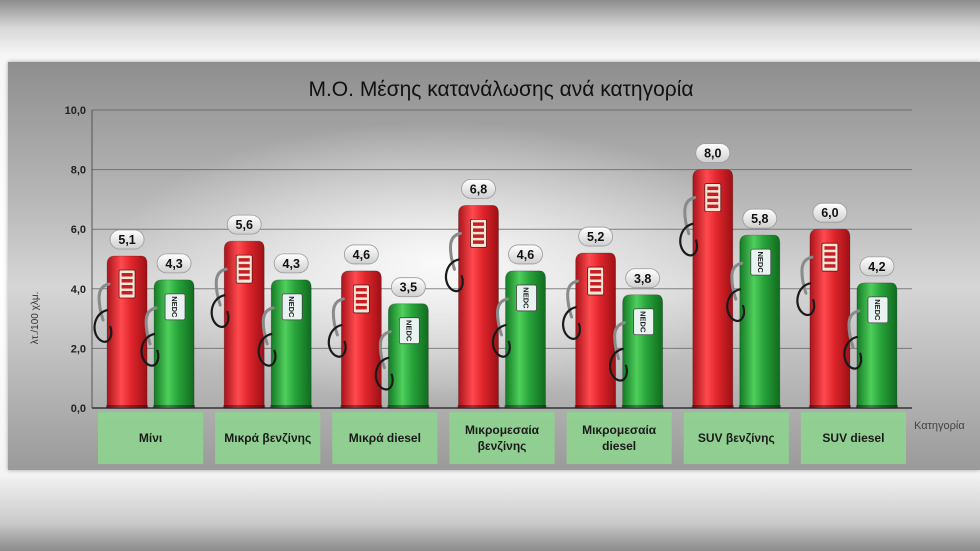  I want to click on nedc-bar, so click(760, 321).